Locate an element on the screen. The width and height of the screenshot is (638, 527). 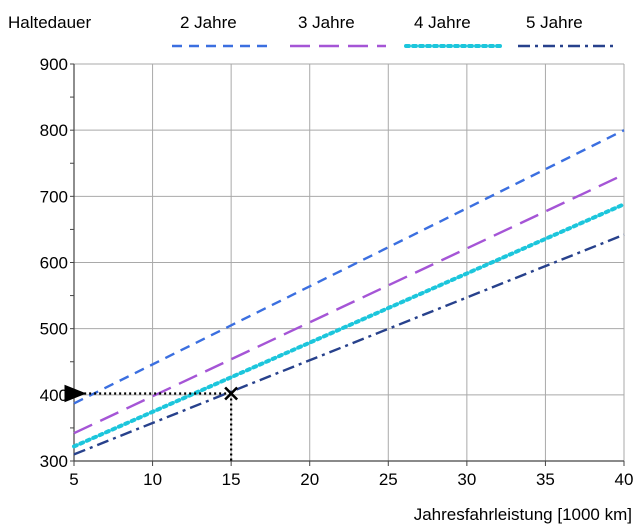
annotation is located at coordinates (151, 422).